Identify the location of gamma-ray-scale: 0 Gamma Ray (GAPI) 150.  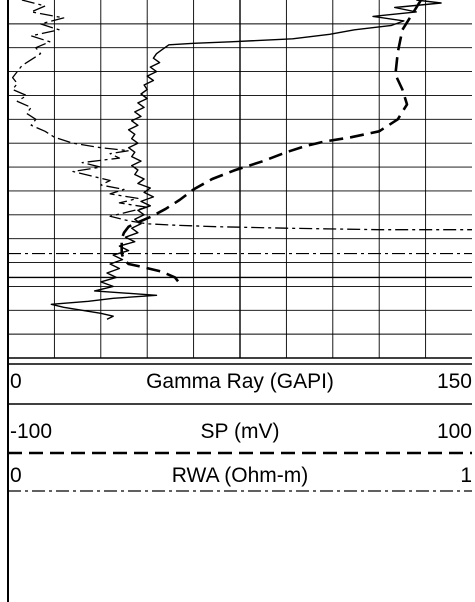
(240, 382).